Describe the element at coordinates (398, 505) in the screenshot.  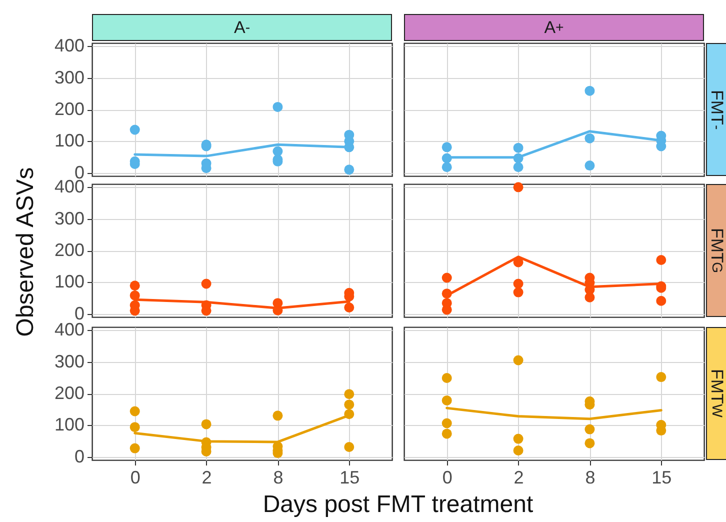
I see `x-axis-title: Days post FMT treatment` at that location.